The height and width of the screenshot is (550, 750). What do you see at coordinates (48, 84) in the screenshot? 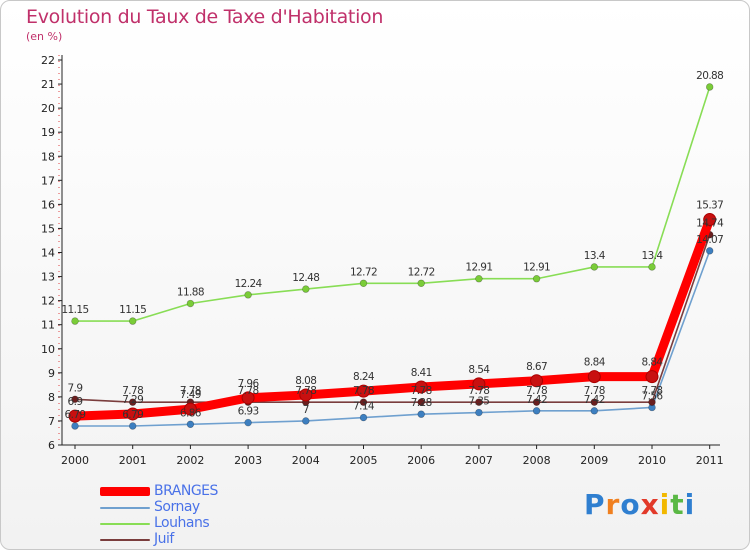
I see `y-tick-label: 21` at bounding box center [48, 84].